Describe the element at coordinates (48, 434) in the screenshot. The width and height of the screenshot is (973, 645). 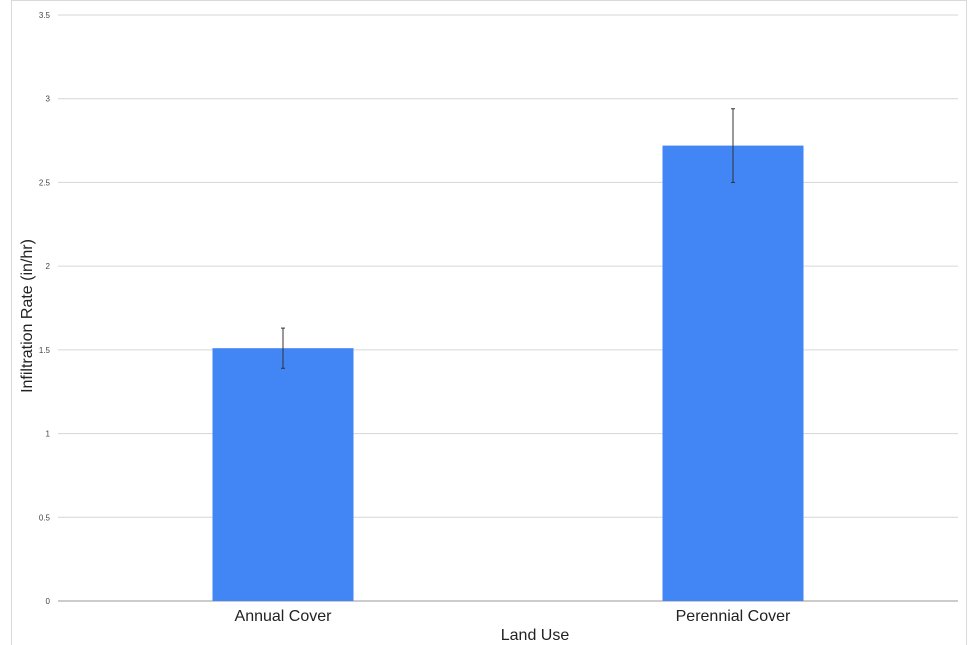
I see `y-tick-label: 1` at that location.